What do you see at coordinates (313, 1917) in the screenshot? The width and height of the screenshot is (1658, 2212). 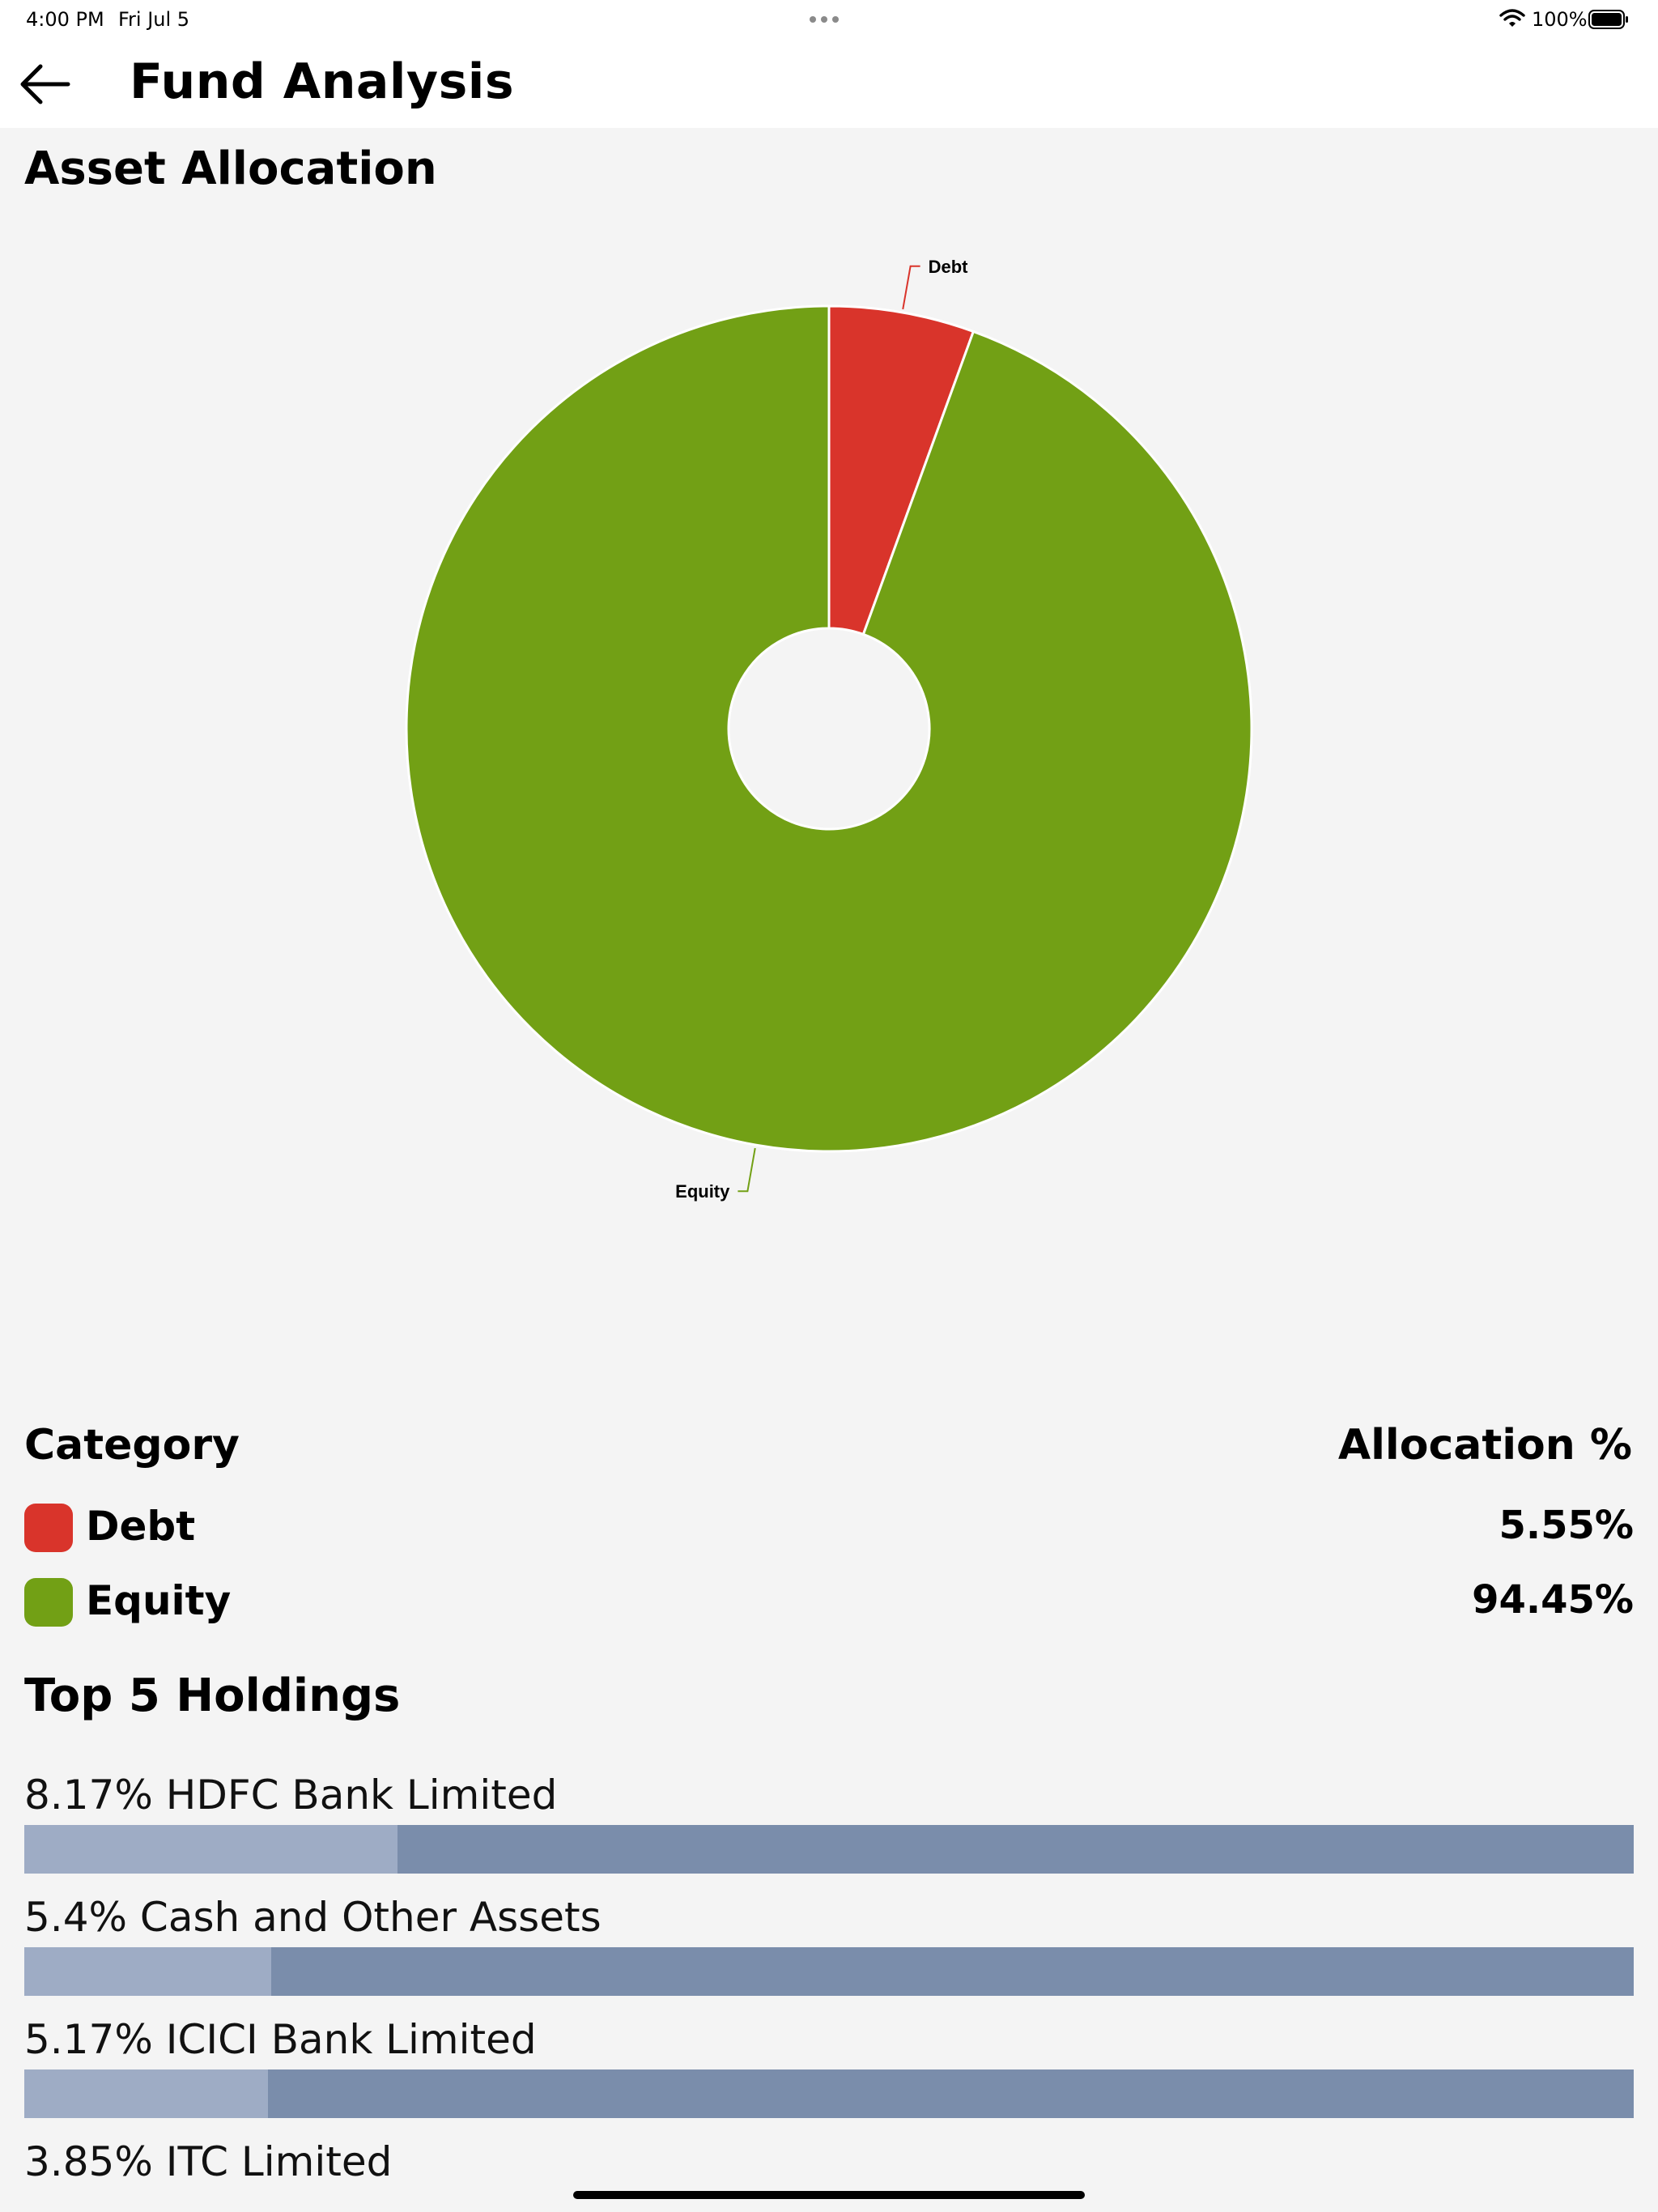 I see `holding-label: 5.4% Cash and Other Assets` at bounding box center [313, 1917].